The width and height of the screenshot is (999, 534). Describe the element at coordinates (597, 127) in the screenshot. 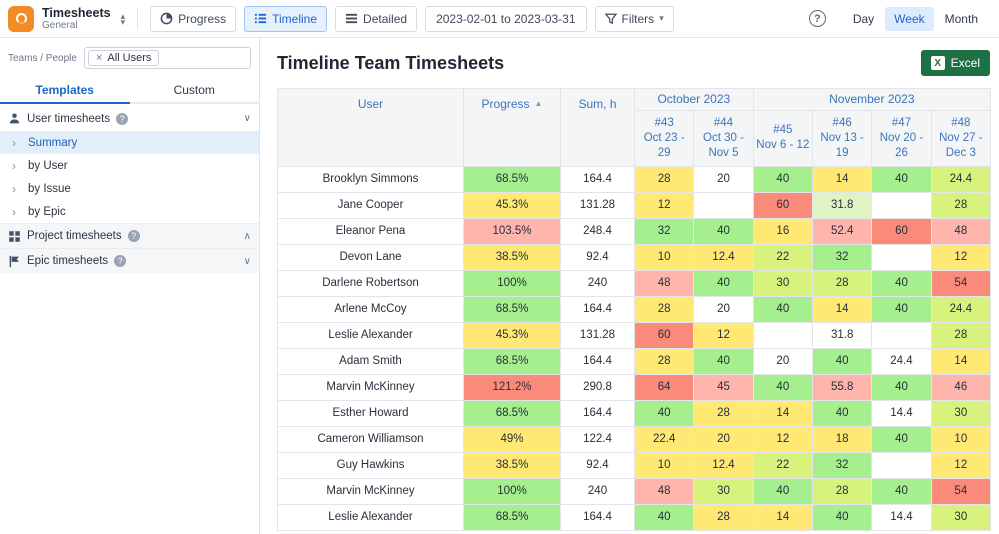

I see `column-header-sum: Sum, h` at that location.